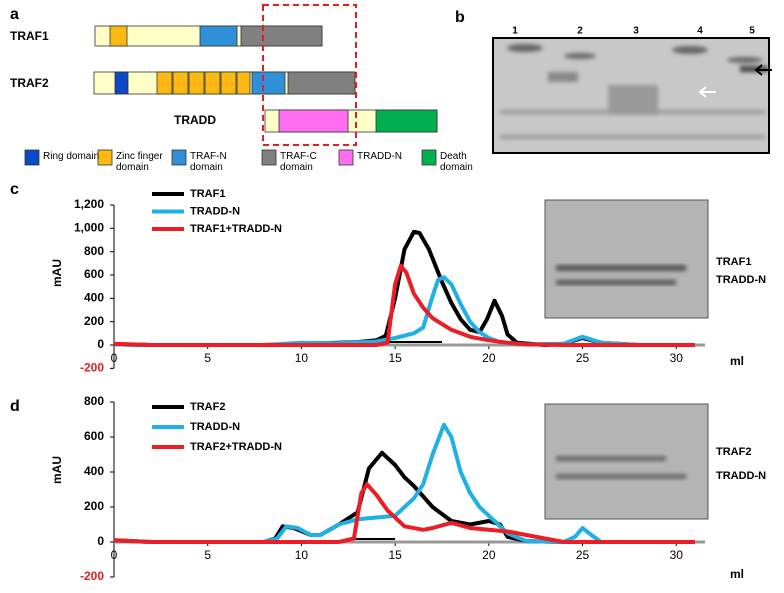  What do you see at coordinates (207, 194) in the screenshot?
I see `legend-label: TRAF1` at bounding box center [207, 194].